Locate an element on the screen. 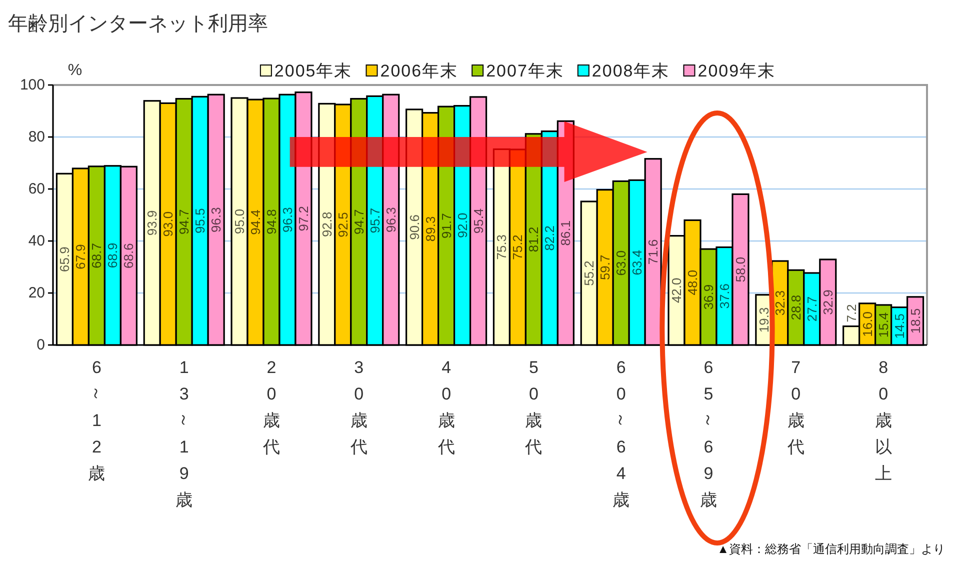 The height and width of the screenshot is (565, 953). legend-label: 2009年末 is located at coordinates (737, 71).